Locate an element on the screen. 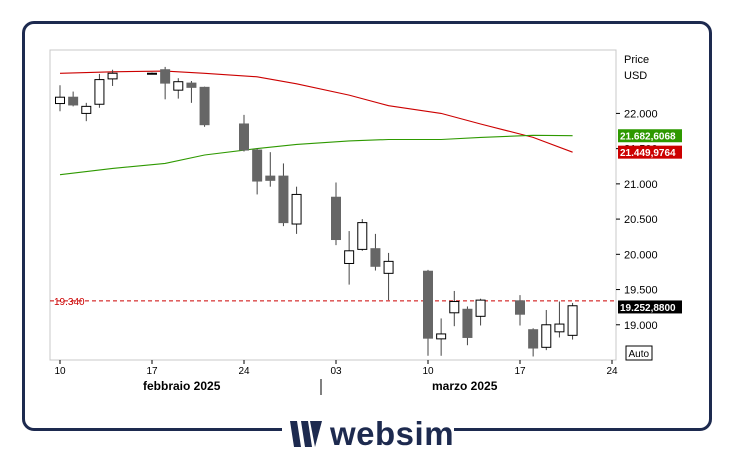 The image size is (737, 457). y-tick-label: 20.500 is located at coordinates (641, 220).